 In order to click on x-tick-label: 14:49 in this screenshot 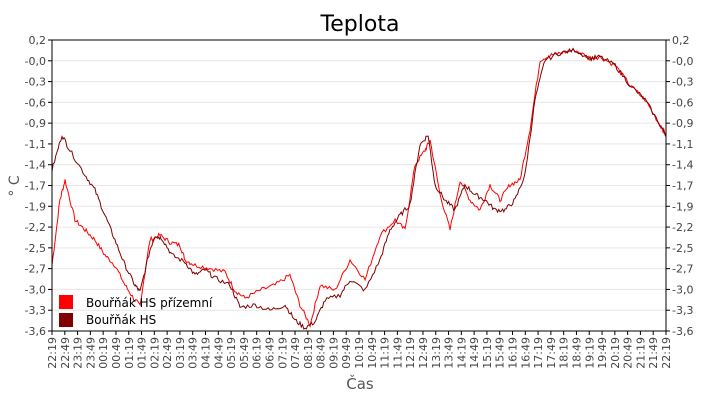, I will do `click(474, 353)`.